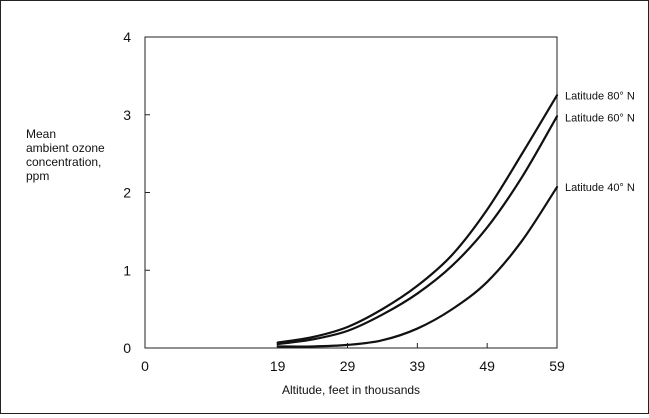 The height and width of the screenshot is (418, 649). What do you see at coordinates (127, 270) in the screenshot?
I see `y-tick-label: 1` at bounding box center [127, 270].